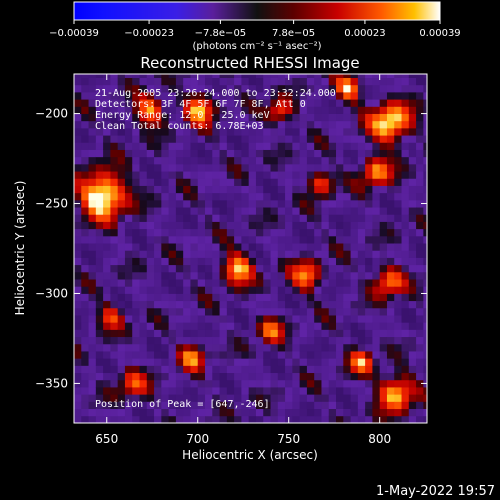  I want to click on footer-timestamp: 1-May-2022 19:57, so click(435, 491).